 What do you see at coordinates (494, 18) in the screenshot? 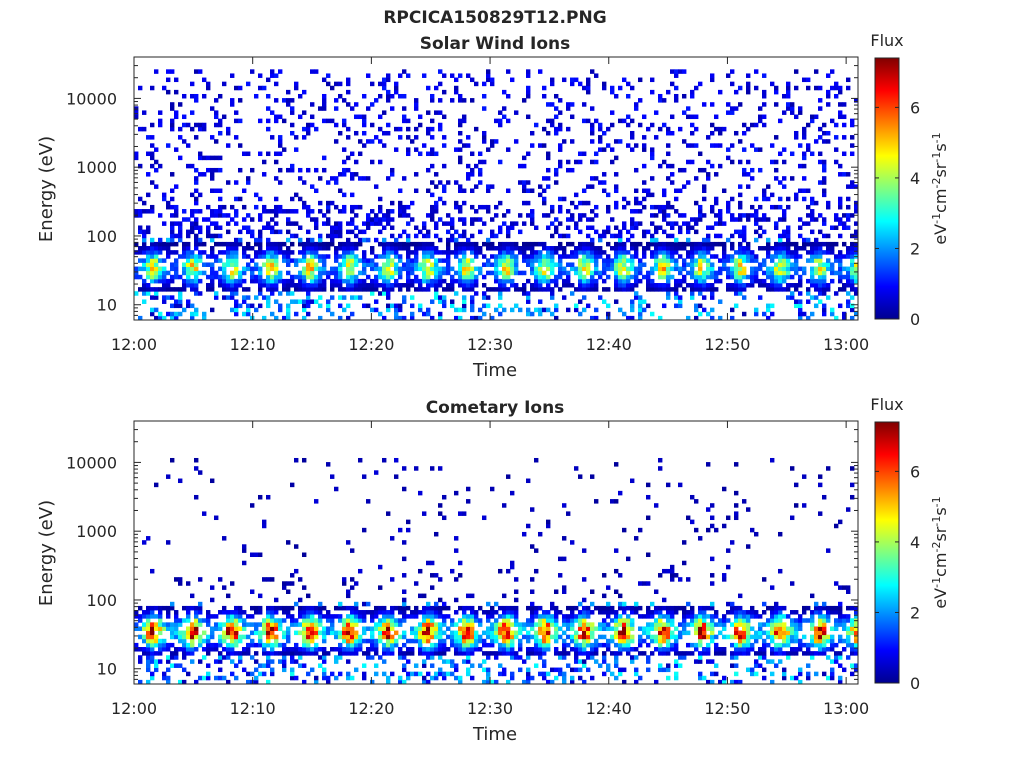
I see `figure-title: RPCICA150829T12.PNG` at bounding box center [494, 18].